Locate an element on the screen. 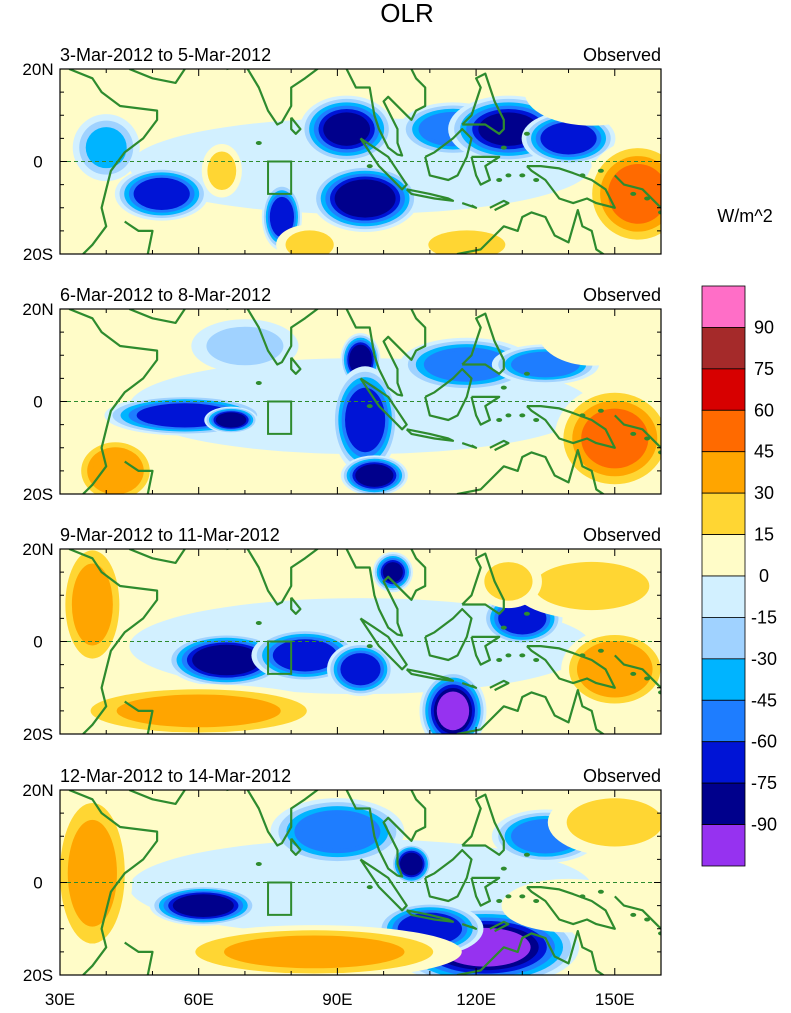 The width and height of the screenshot is (791, 1013). colorbar-label: 0 is located at coordinates (764, 576).